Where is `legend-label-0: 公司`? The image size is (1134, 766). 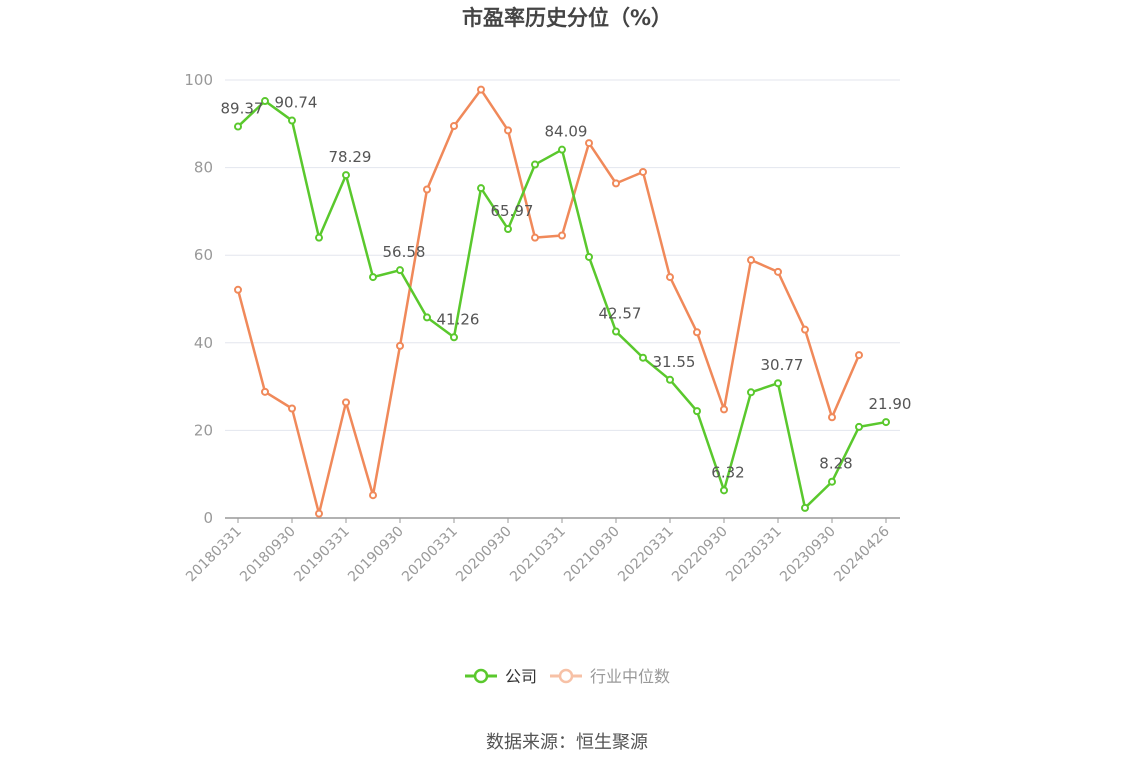
legend-label-0: 公司 is located at coordinates (521, 676).